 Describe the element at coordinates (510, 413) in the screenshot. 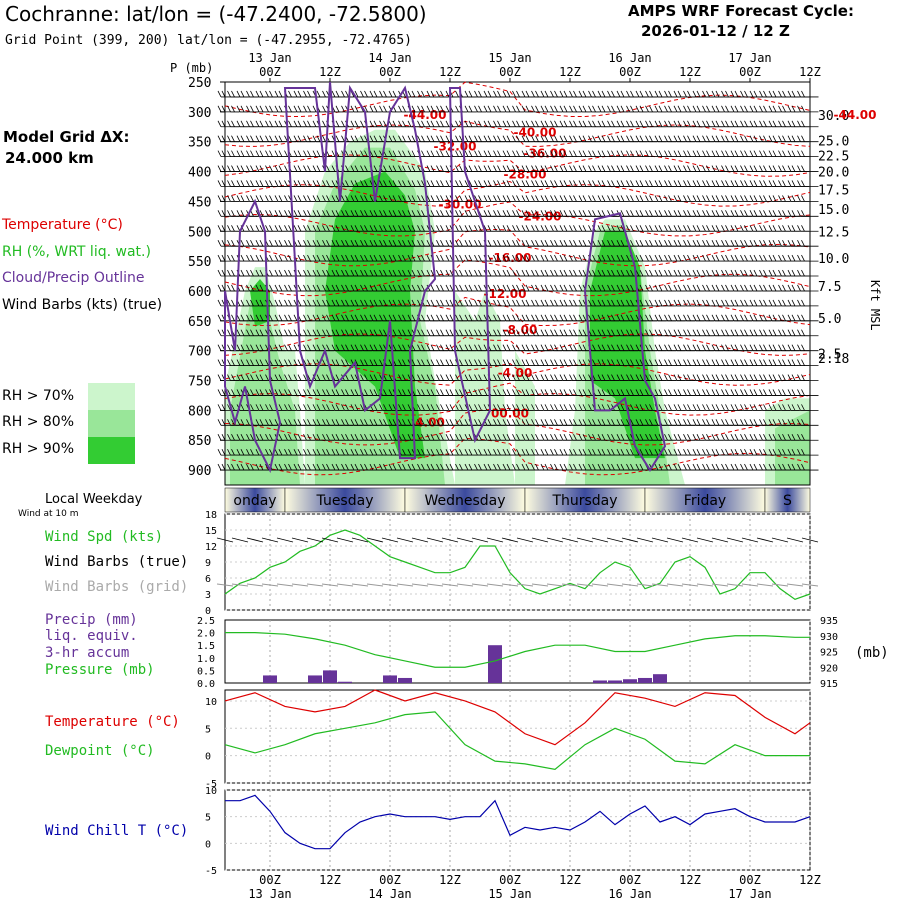

I see `temp-contour-label: 00.00` at that location.